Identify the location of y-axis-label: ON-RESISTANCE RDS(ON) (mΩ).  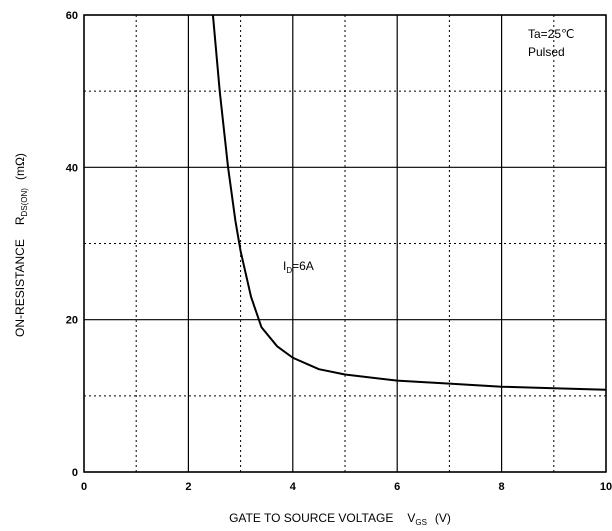
(21, 245).